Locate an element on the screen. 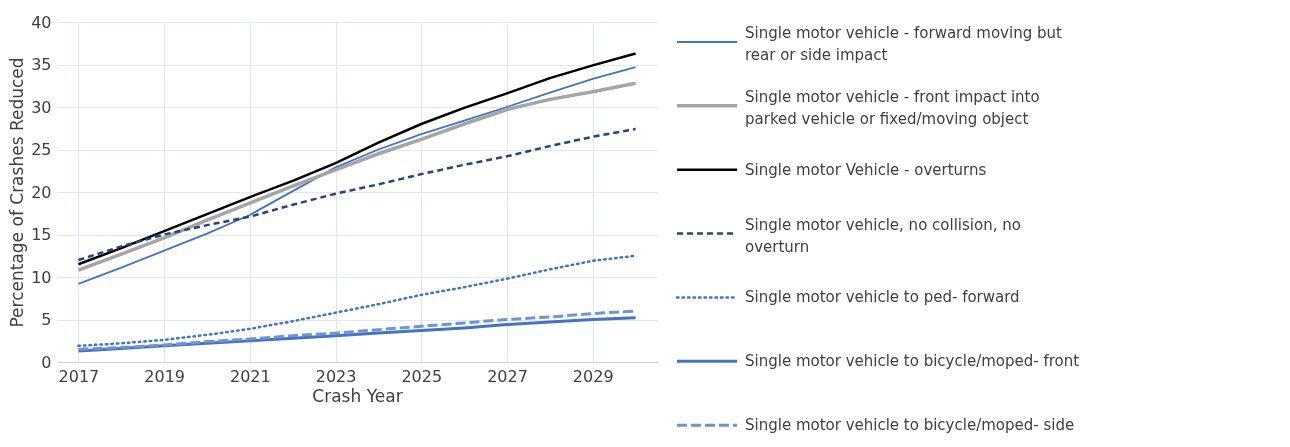 Image resolution: width=1290 pixels, height=447 pixels. y-tick-label: 30 is located at coordinates (41, 107).